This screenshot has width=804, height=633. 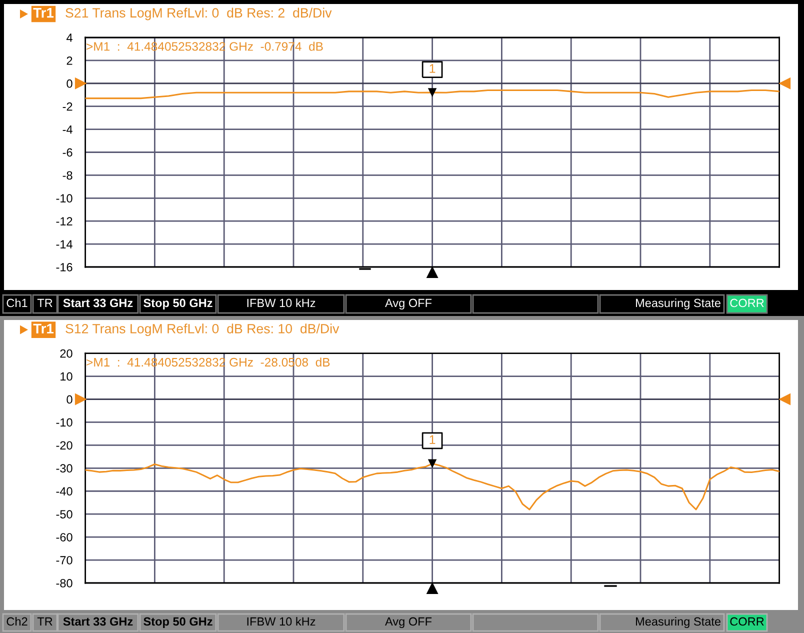 What do you see at coordinates (432, 95) in the screenshot?
I see `line-series` at bounding box center [432, 95].